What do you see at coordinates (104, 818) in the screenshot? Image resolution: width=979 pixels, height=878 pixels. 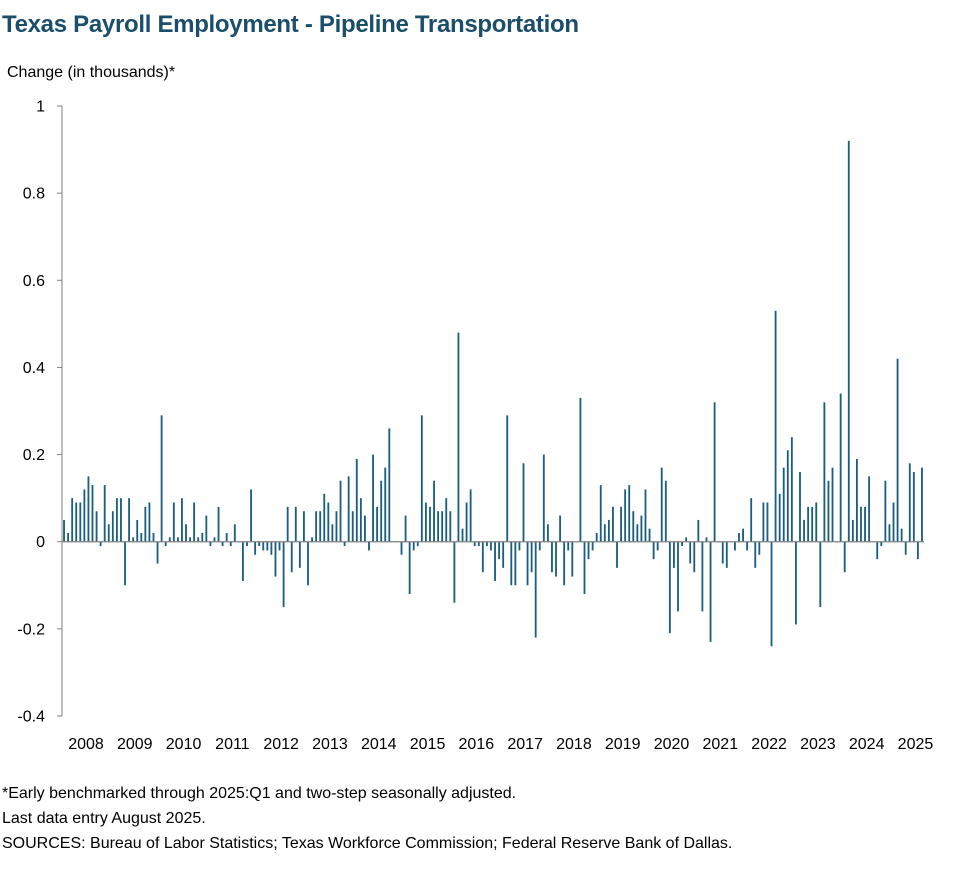 I see `footnote-last-entry: Last data entry August 2025.` at bounding box center [104, 818].